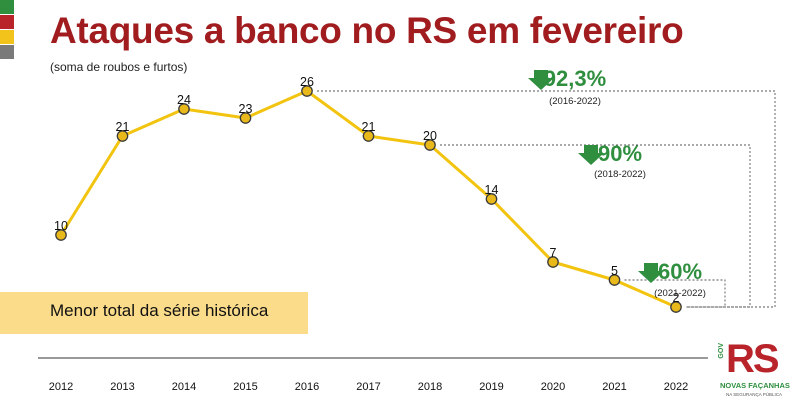  I want to click on data-label-2012: 10, so click(61, 226).